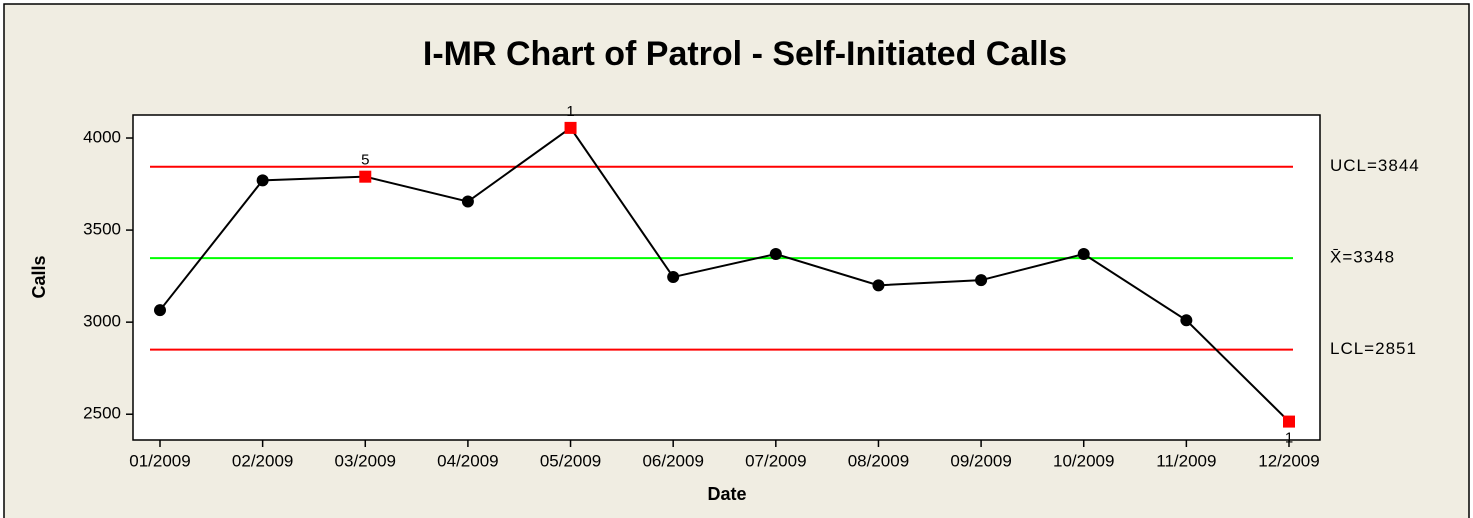 The height and width of the screenshot is (518, 1473). Describe the element at coordinates (102, 229) in the screenshot. I see `y-tick-label: 3500` at that location.